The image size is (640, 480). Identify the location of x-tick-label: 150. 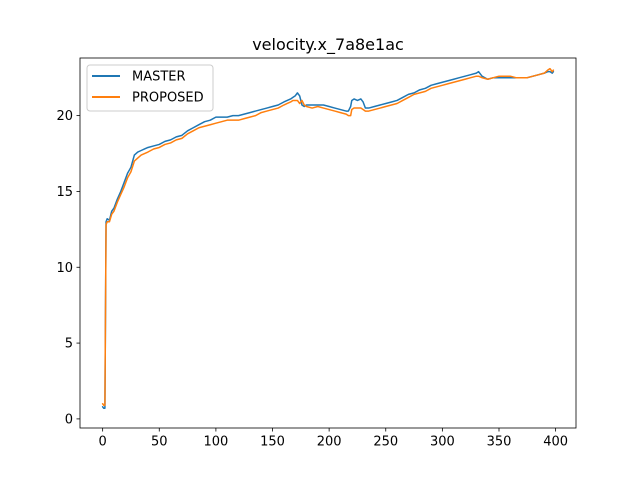
(272, 442).